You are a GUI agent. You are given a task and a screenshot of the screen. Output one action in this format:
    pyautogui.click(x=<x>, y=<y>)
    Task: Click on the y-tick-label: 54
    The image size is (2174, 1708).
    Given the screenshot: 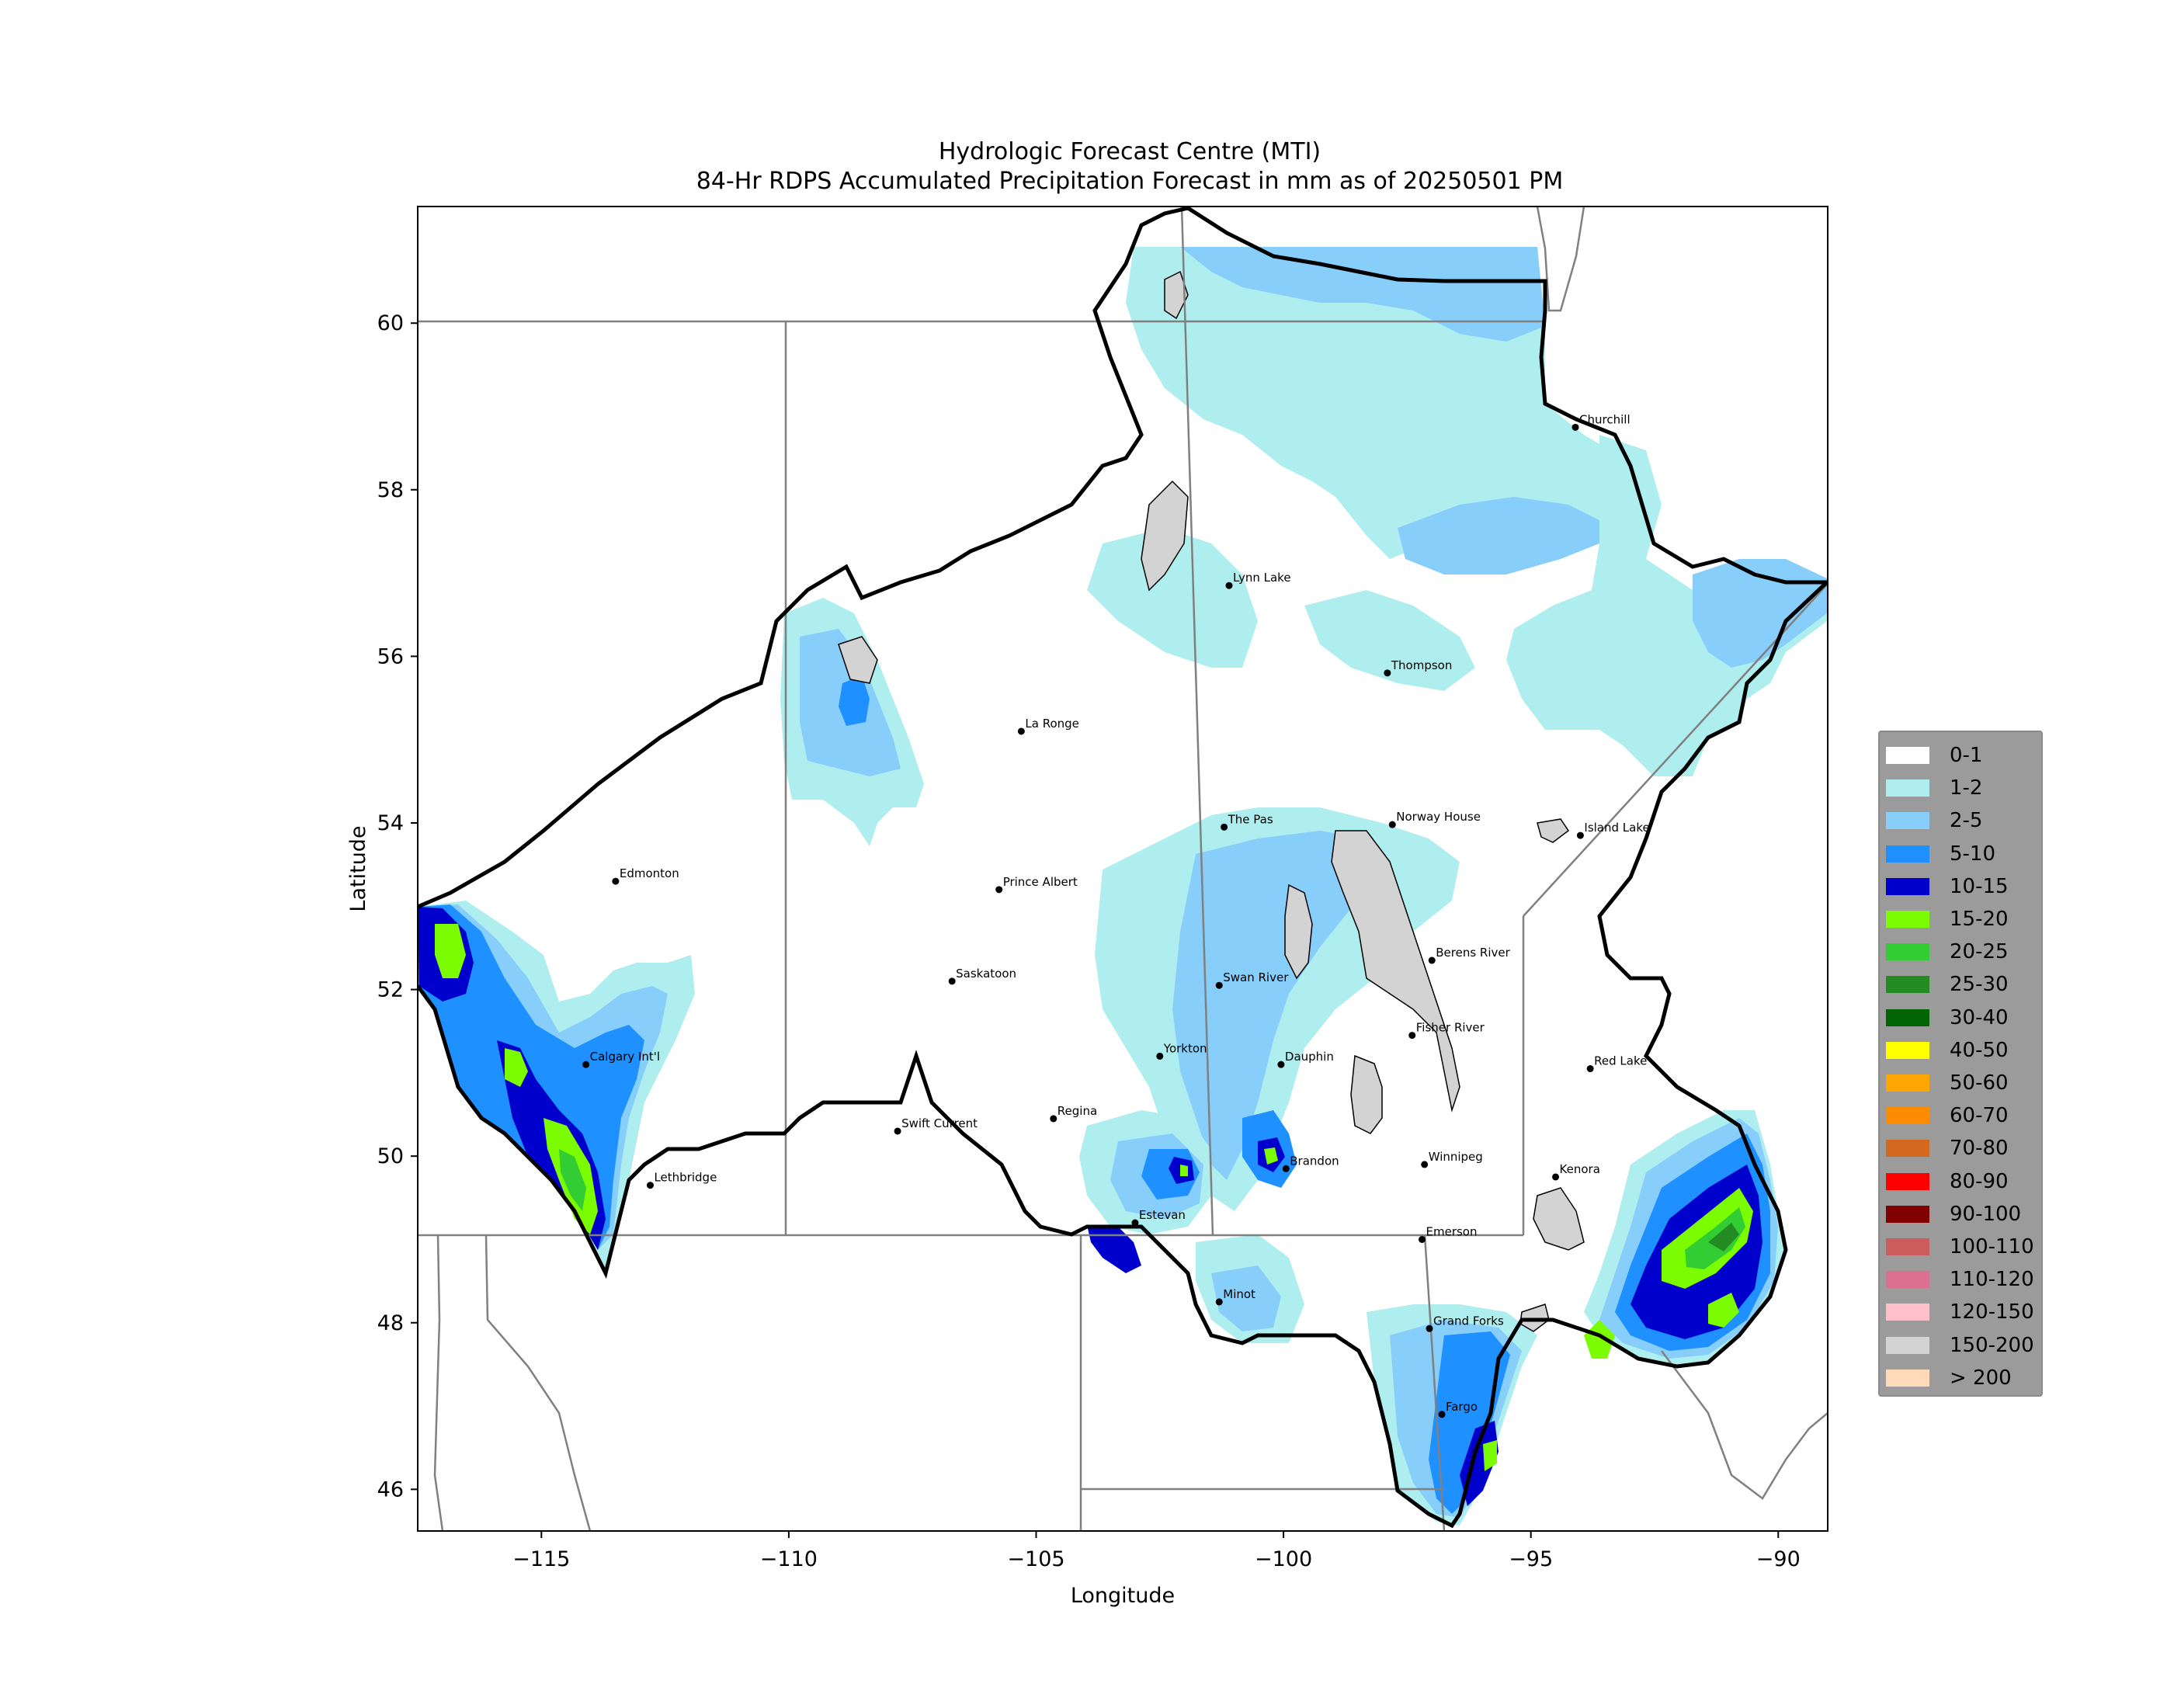 What is the action you would take?
    pyautogui.click(x=391, y=823)
    